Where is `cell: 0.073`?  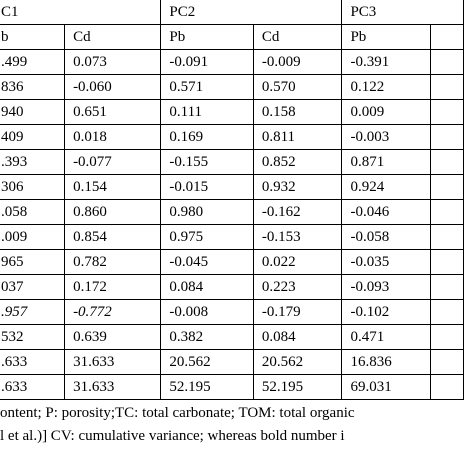 cell: 0.073 is located at coordinates (113, 62).